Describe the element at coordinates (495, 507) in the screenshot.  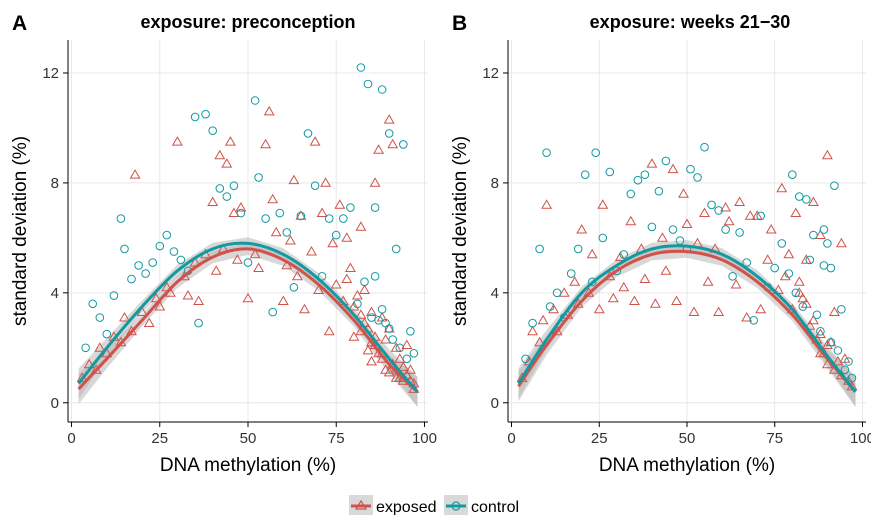
I see `legend-label-control: control` at that location.